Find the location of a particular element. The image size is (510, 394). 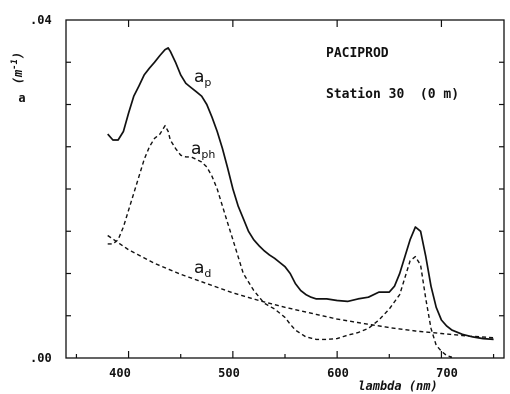

label-aph: aph is located at coordinates (203, 150).